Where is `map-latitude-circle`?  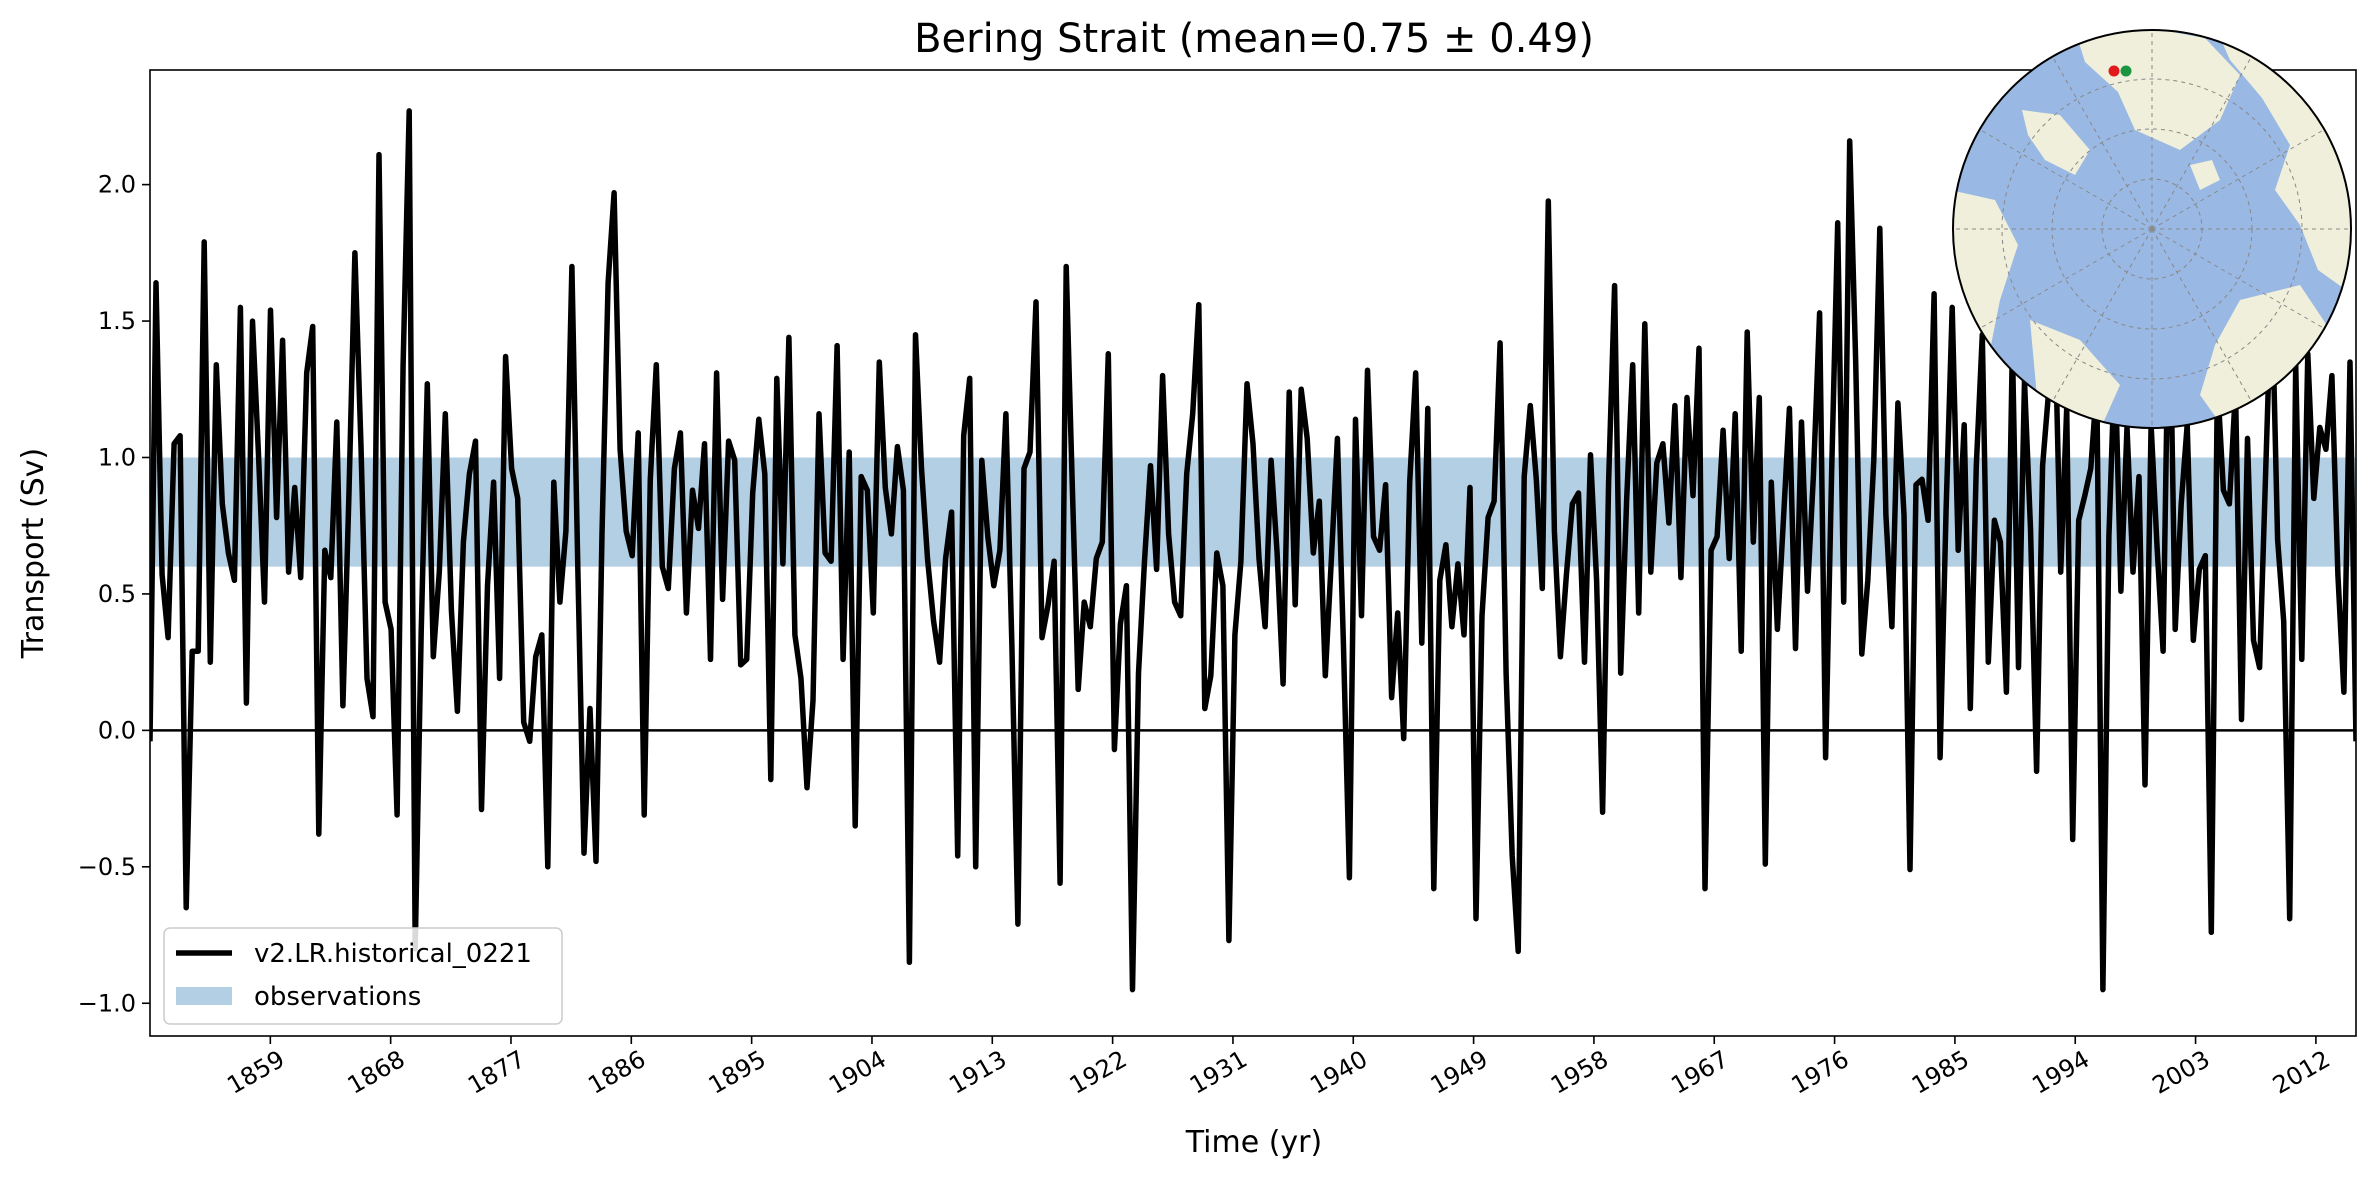
map-latitude-circle is located at coordinates (2152, 229).